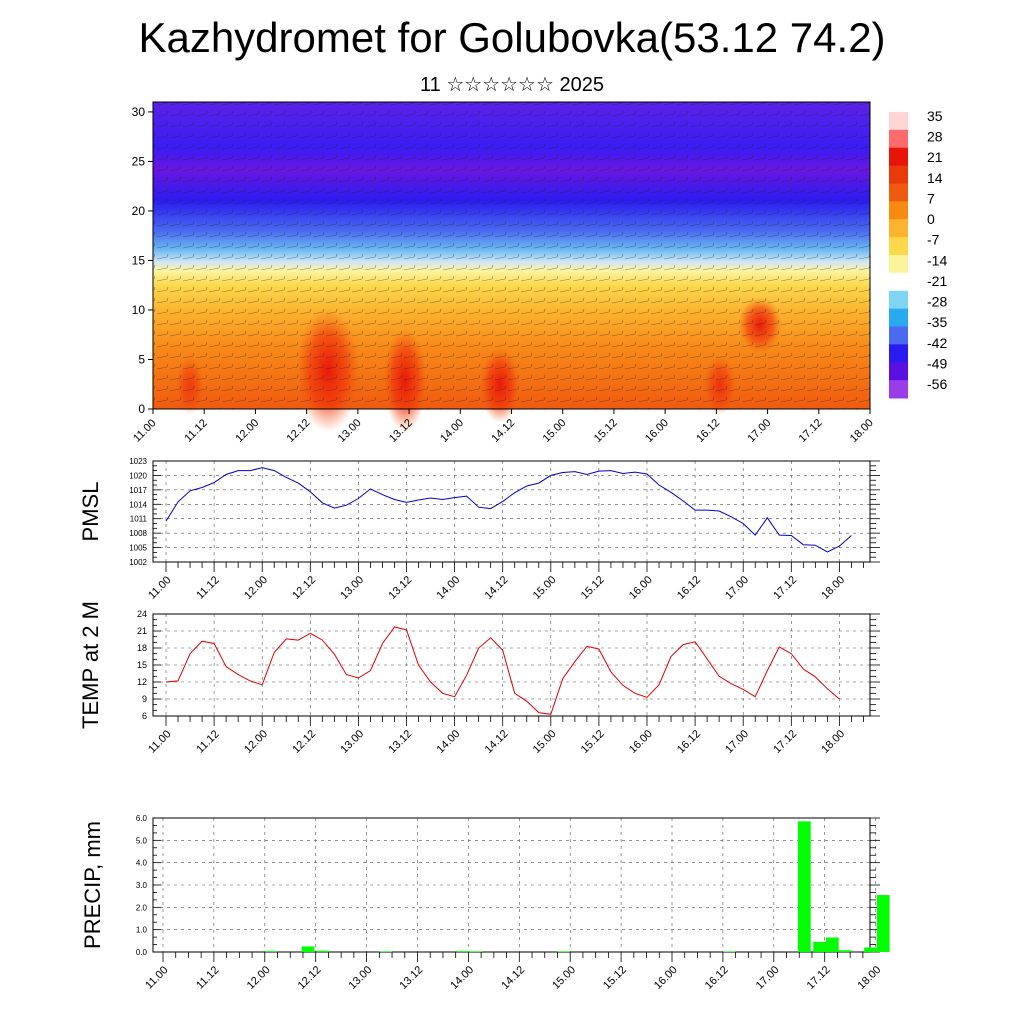  What do you see at coordinates (138, 533) in the screenshot?
I see `y-tick-label: 1008` at bounding box center [138, 533].